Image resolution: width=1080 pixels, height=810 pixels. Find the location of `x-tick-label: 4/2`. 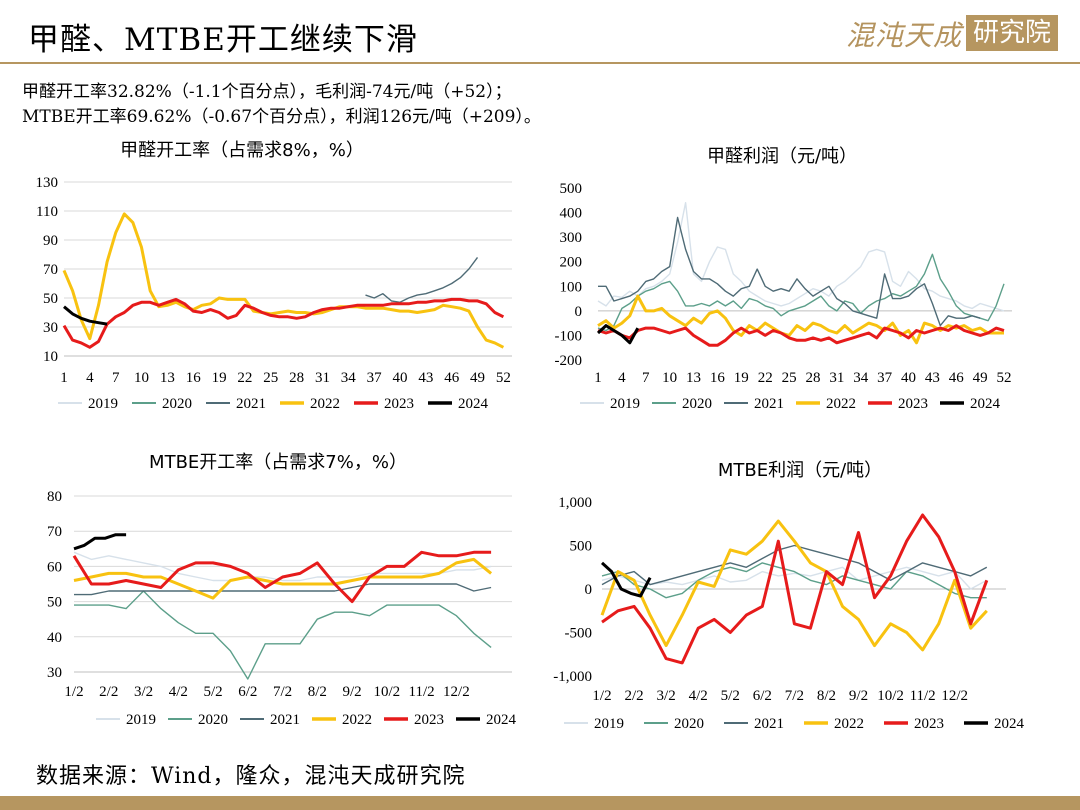

x-tick-label: 4/2 is located at coordinates (698, 696).